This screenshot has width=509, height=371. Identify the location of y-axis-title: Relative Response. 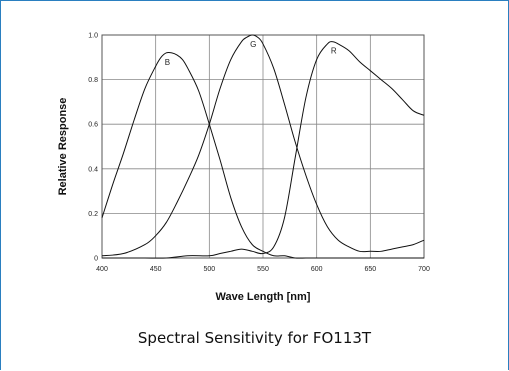
(63, 147).